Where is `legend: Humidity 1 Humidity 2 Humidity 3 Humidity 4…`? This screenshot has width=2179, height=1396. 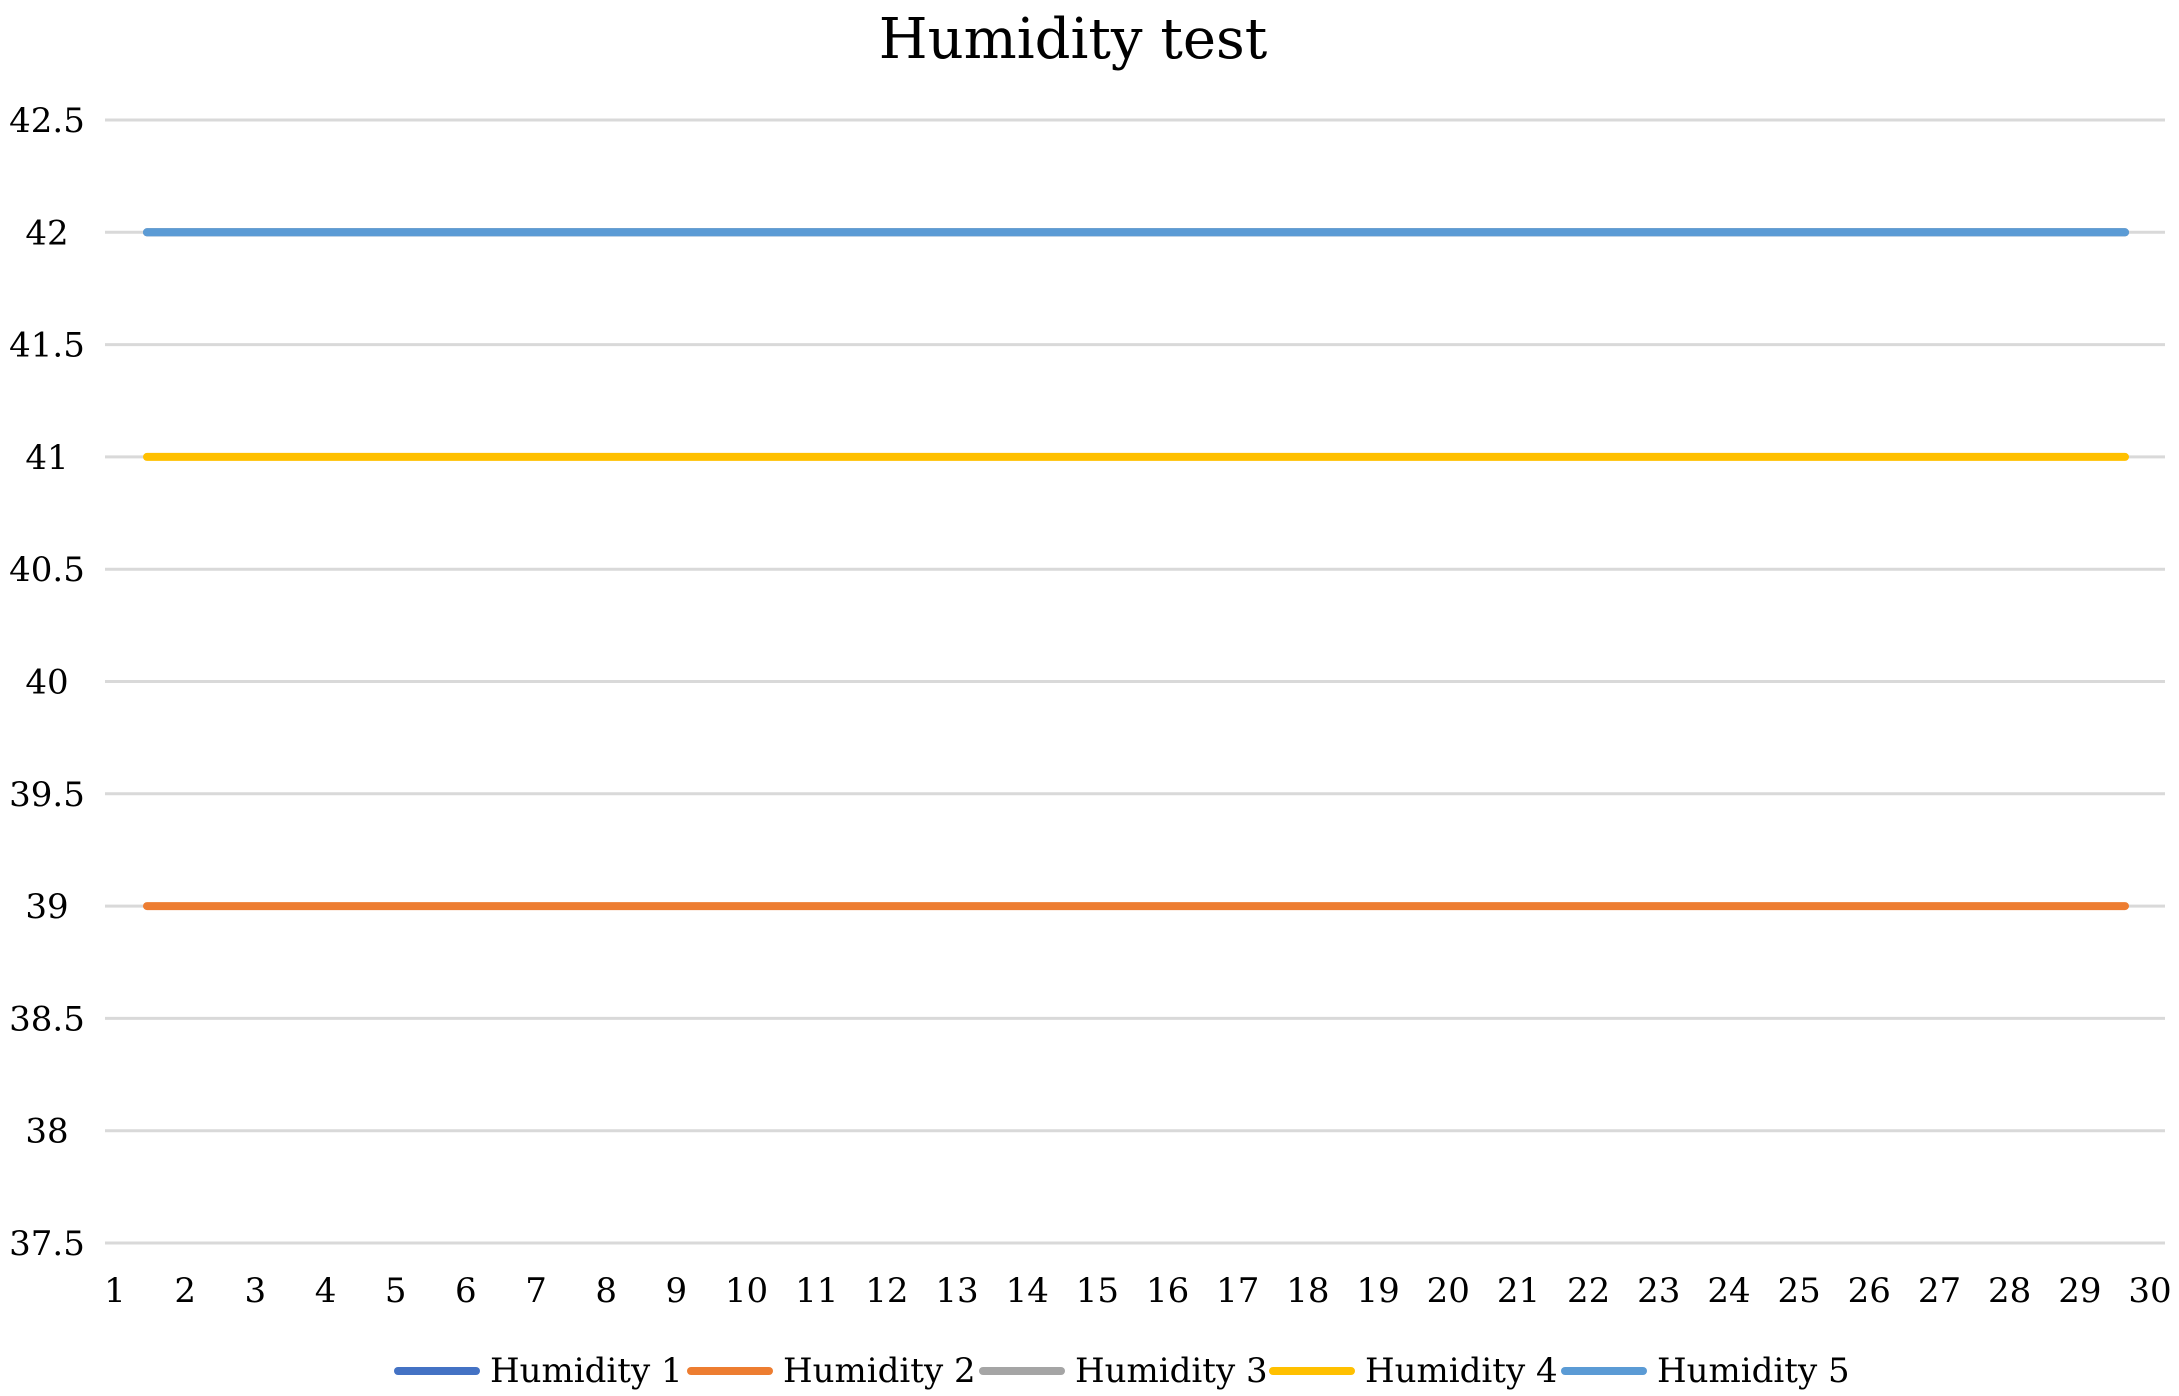 legend: Humidity 1 Humidity 2 Humidity 3 Humidity 4… is located at coordinates (1122, 1371).